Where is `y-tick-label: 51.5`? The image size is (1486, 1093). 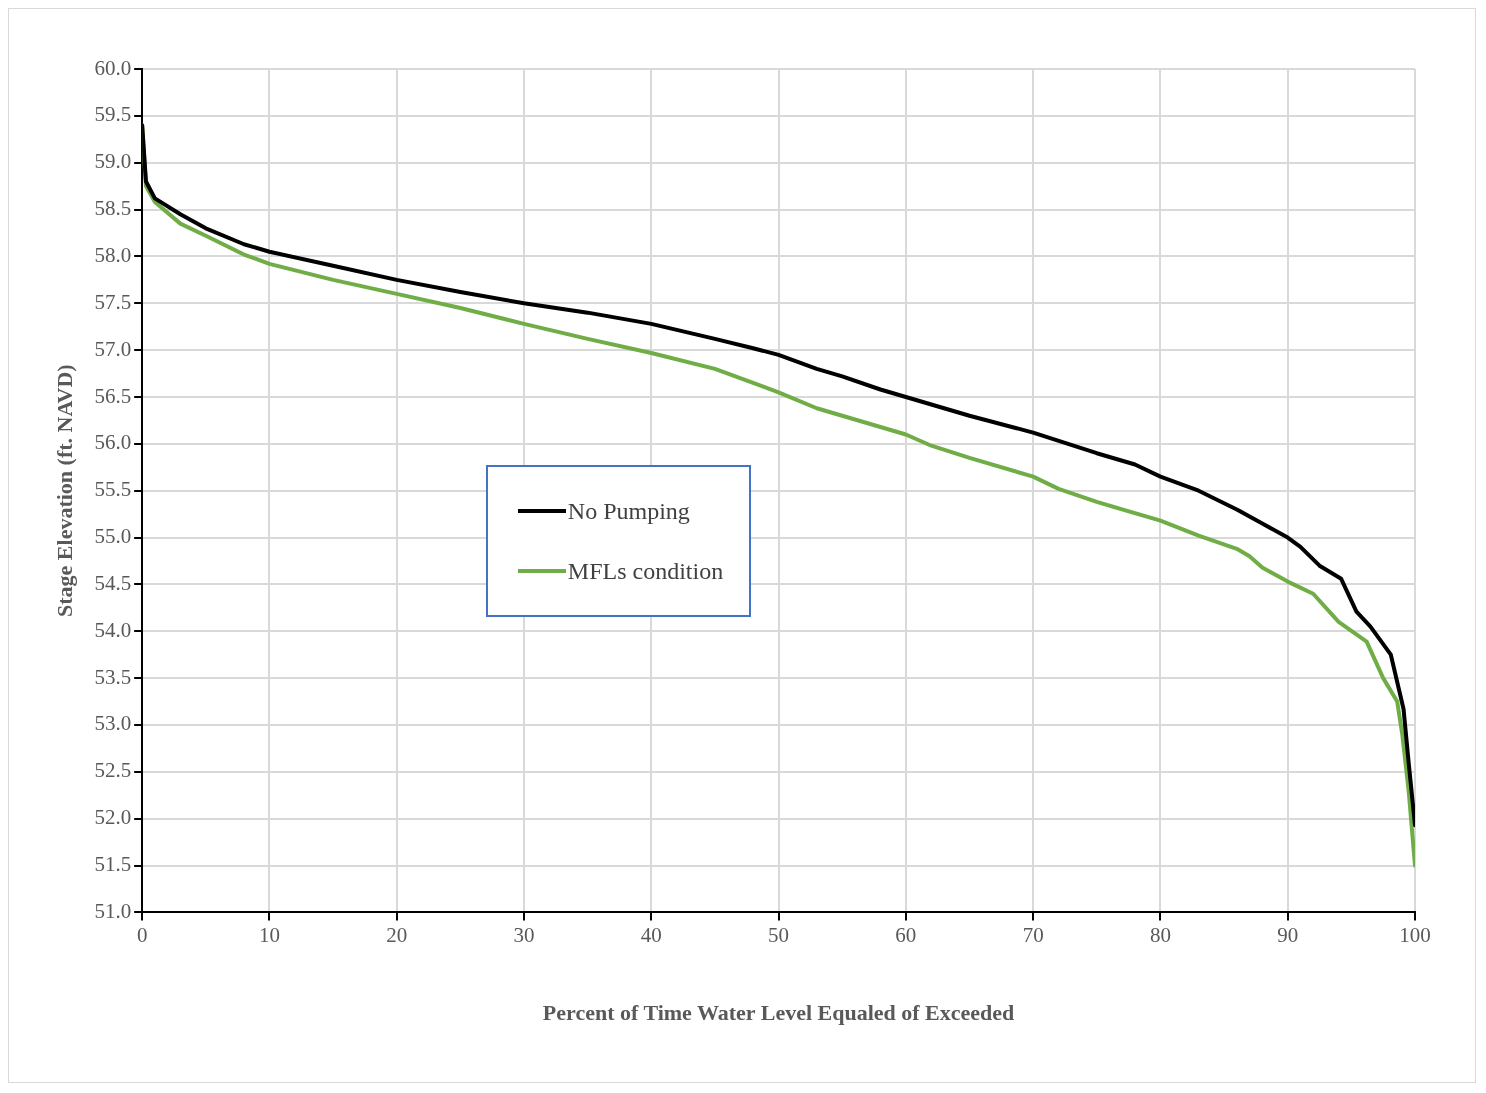
y-tick-label: 51.5 is located at coordinates (113, 864).